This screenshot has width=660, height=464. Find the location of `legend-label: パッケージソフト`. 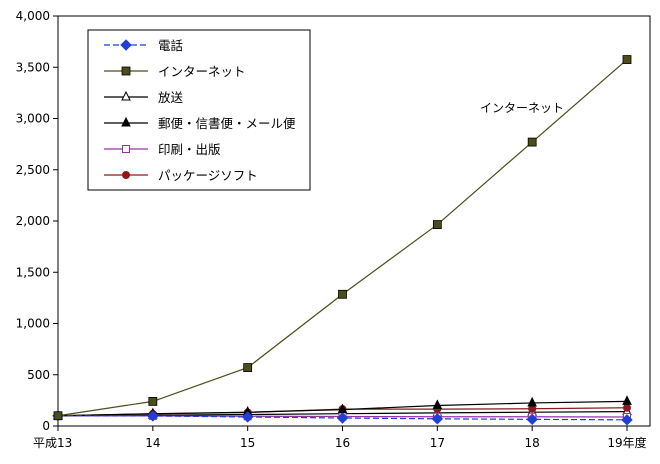

legend-label: パッケージソフト is located at coordinates (208, 175).